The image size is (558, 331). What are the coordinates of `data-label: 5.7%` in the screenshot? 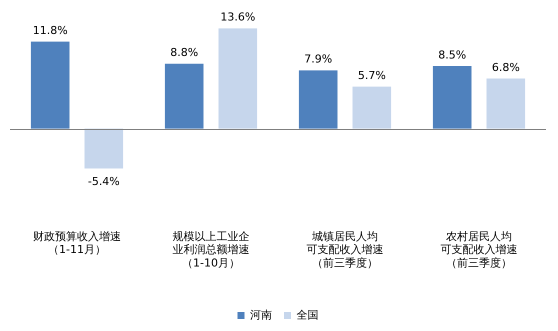 It's located at (372, 75).